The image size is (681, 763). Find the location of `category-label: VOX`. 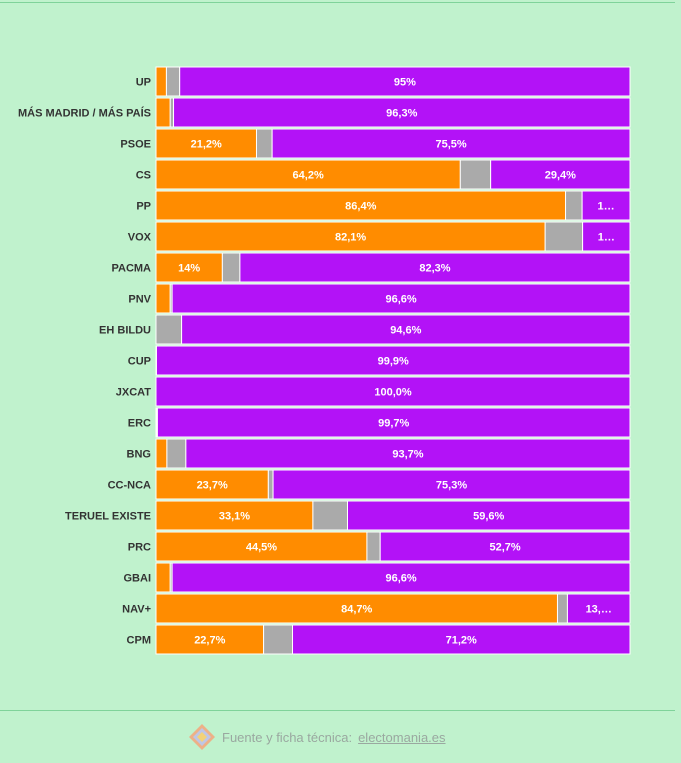

category-label: VOX is located at coordinates (140, 238).